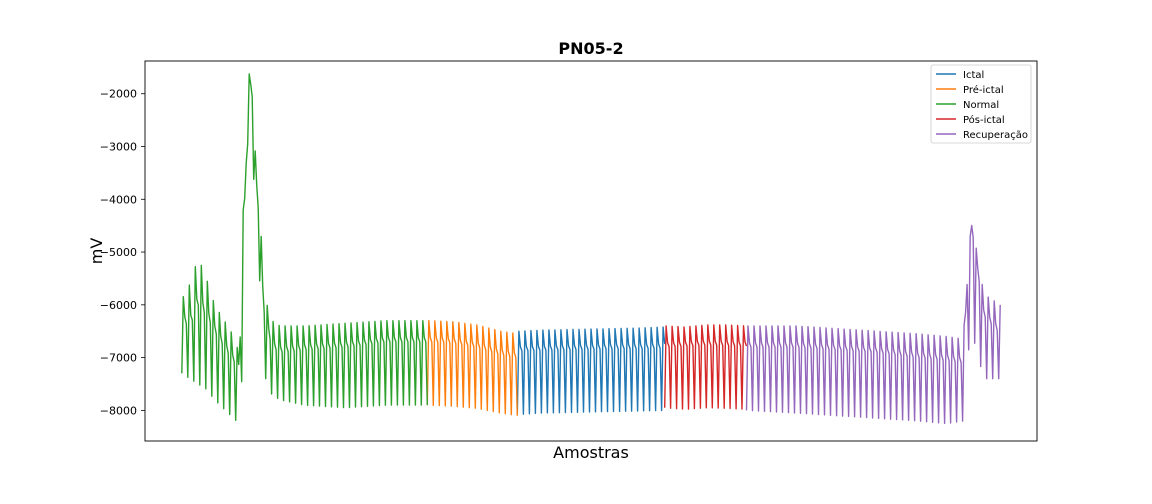 This screenshot has height=504, width=1152. Describe the element at coordinates (118, 252) in the screenshot. I see `y-tick-label: −5000` at that location.